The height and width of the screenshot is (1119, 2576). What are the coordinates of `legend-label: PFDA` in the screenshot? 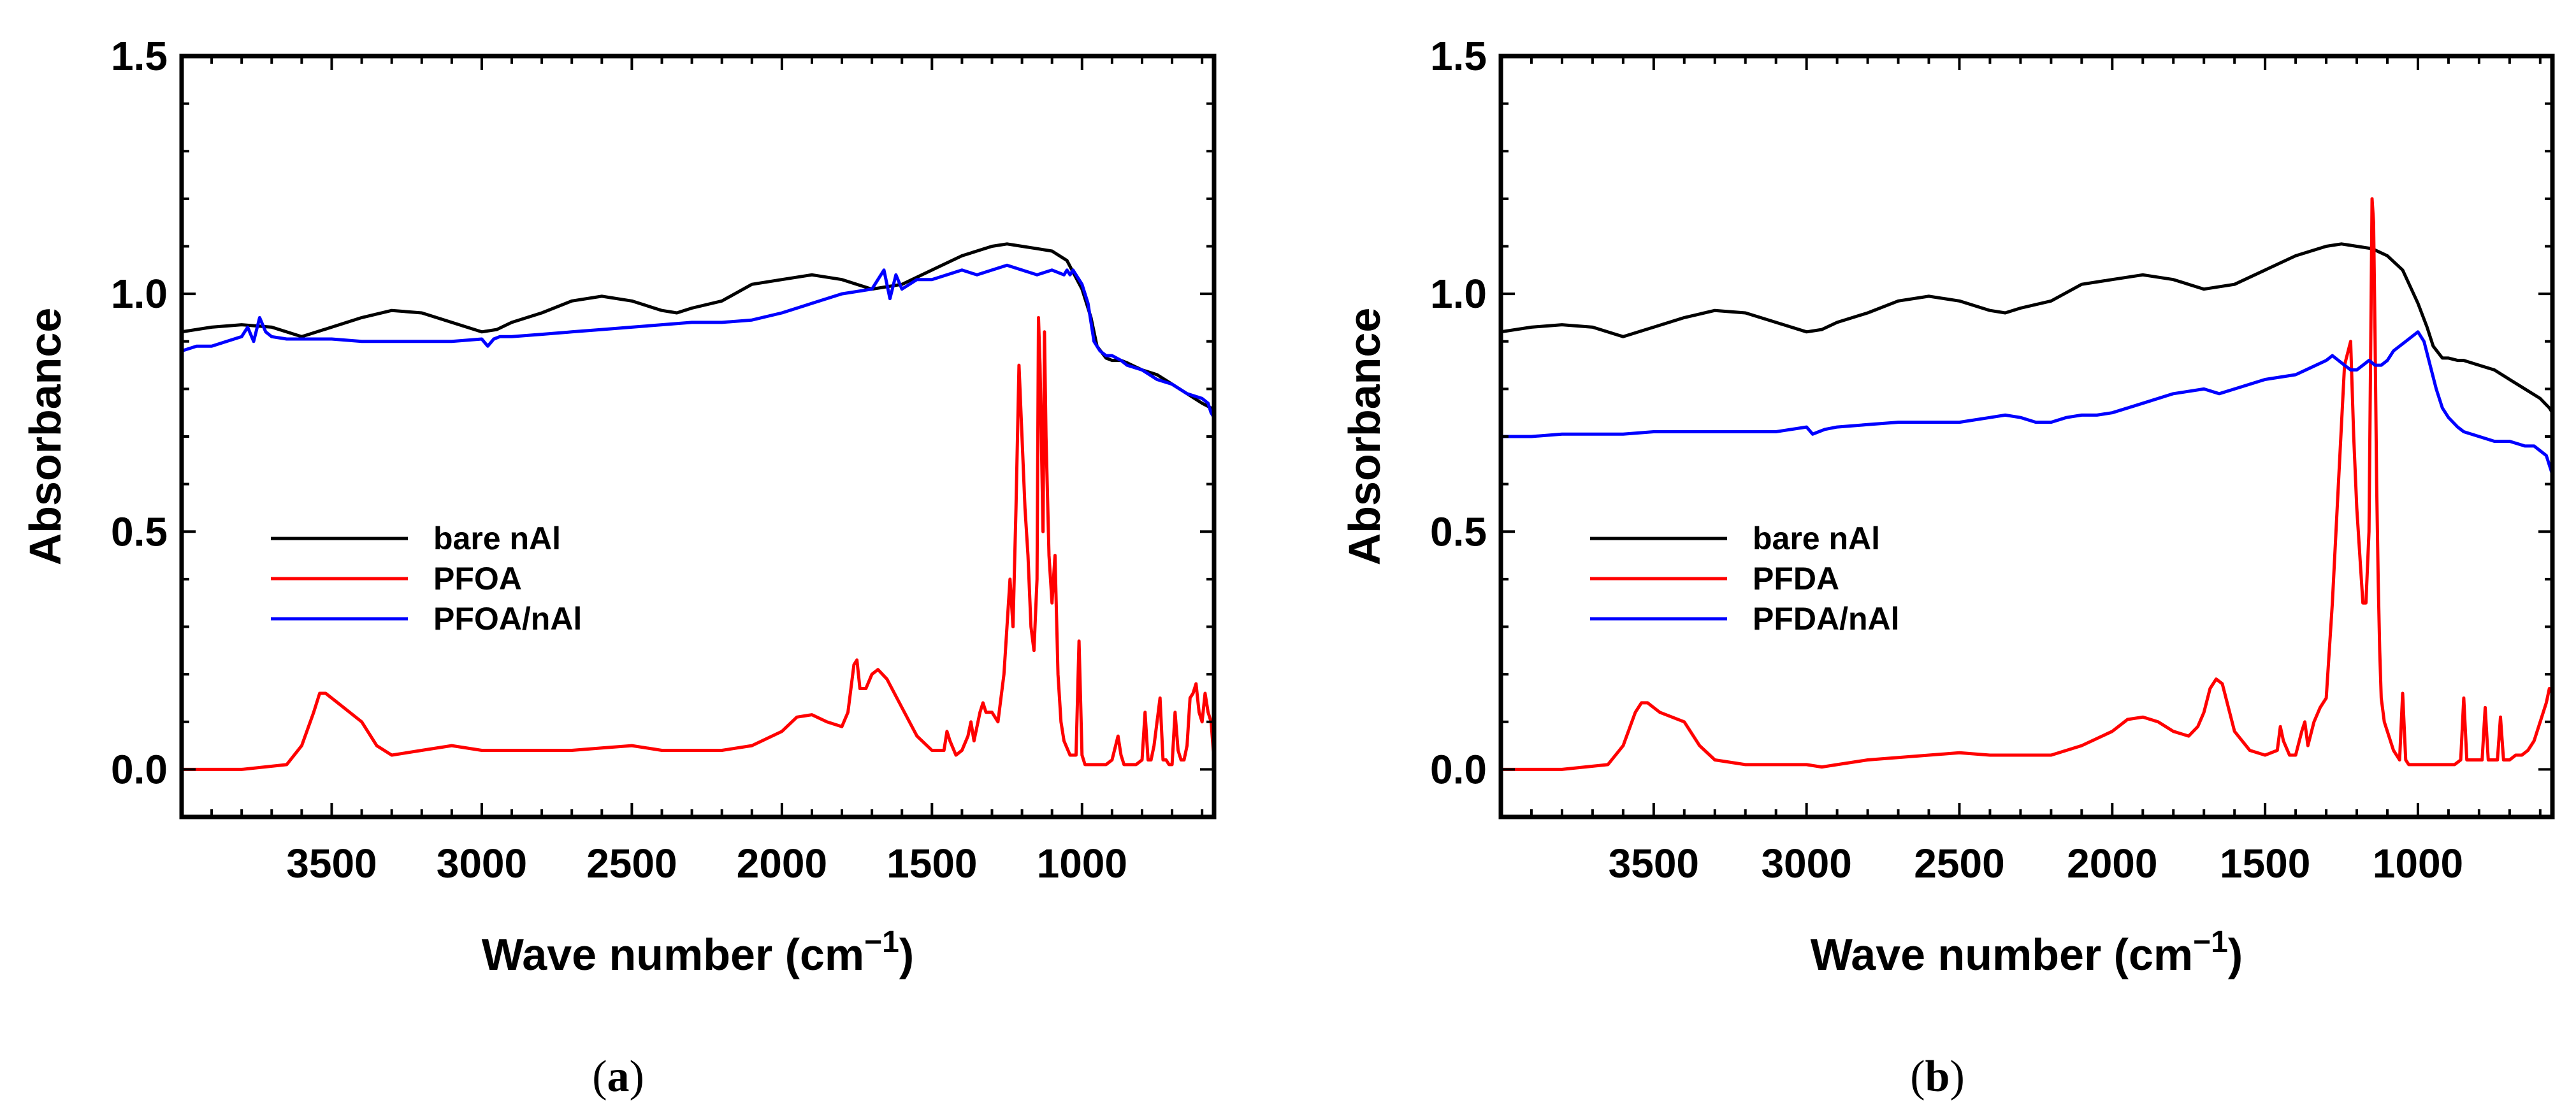 It's located at (1796, 578).